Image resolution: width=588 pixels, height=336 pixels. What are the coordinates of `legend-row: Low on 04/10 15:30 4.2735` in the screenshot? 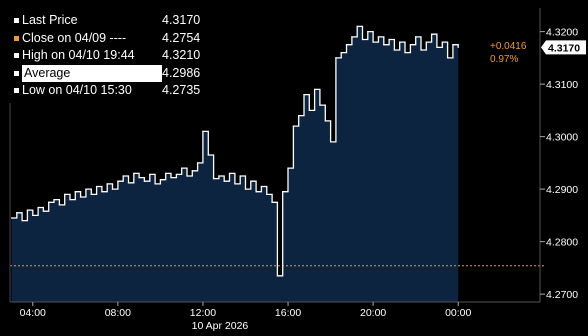 It's located at (114, 91).